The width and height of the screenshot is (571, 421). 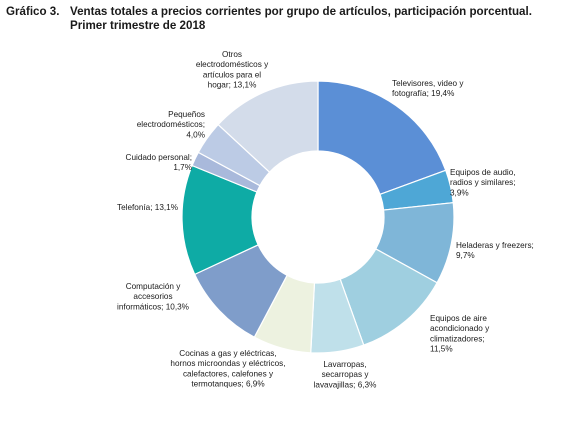 I want to click on label-telefonia: Telefonía; 13,1%, so click(x=147, y=207).